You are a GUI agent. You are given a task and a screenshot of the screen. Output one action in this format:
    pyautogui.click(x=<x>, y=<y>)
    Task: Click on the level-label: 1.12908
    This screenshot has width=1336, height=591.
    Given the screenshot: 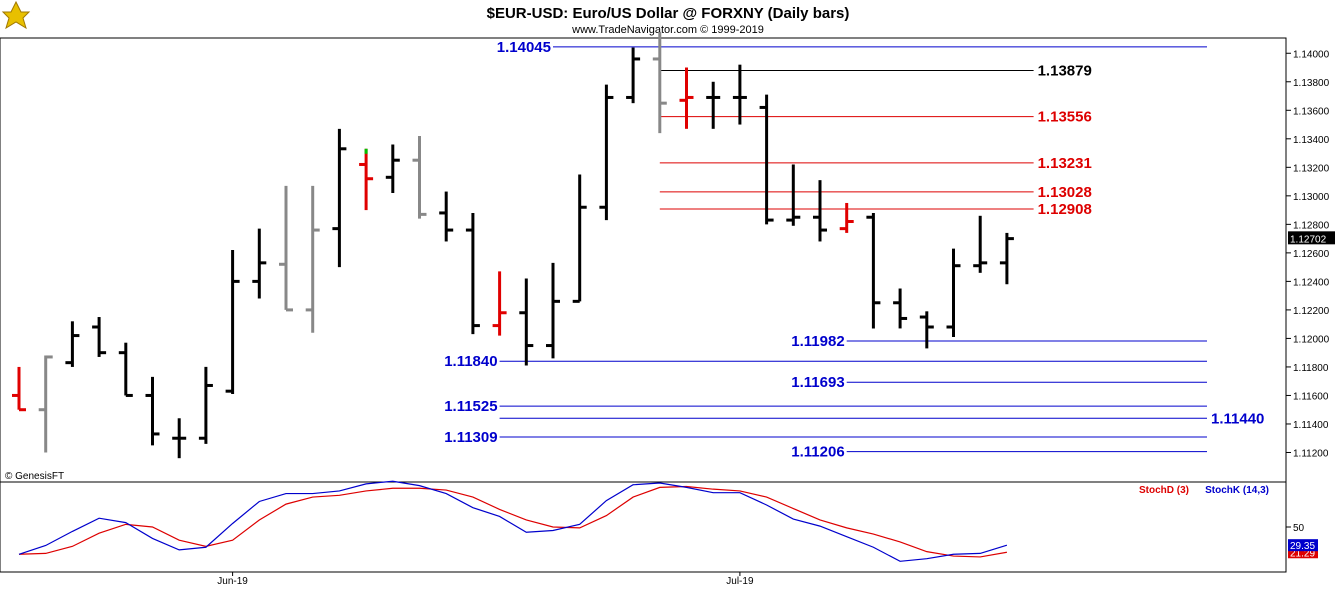 What is the action you would take?
    pyautogui.click(x=1065, y=209)
    